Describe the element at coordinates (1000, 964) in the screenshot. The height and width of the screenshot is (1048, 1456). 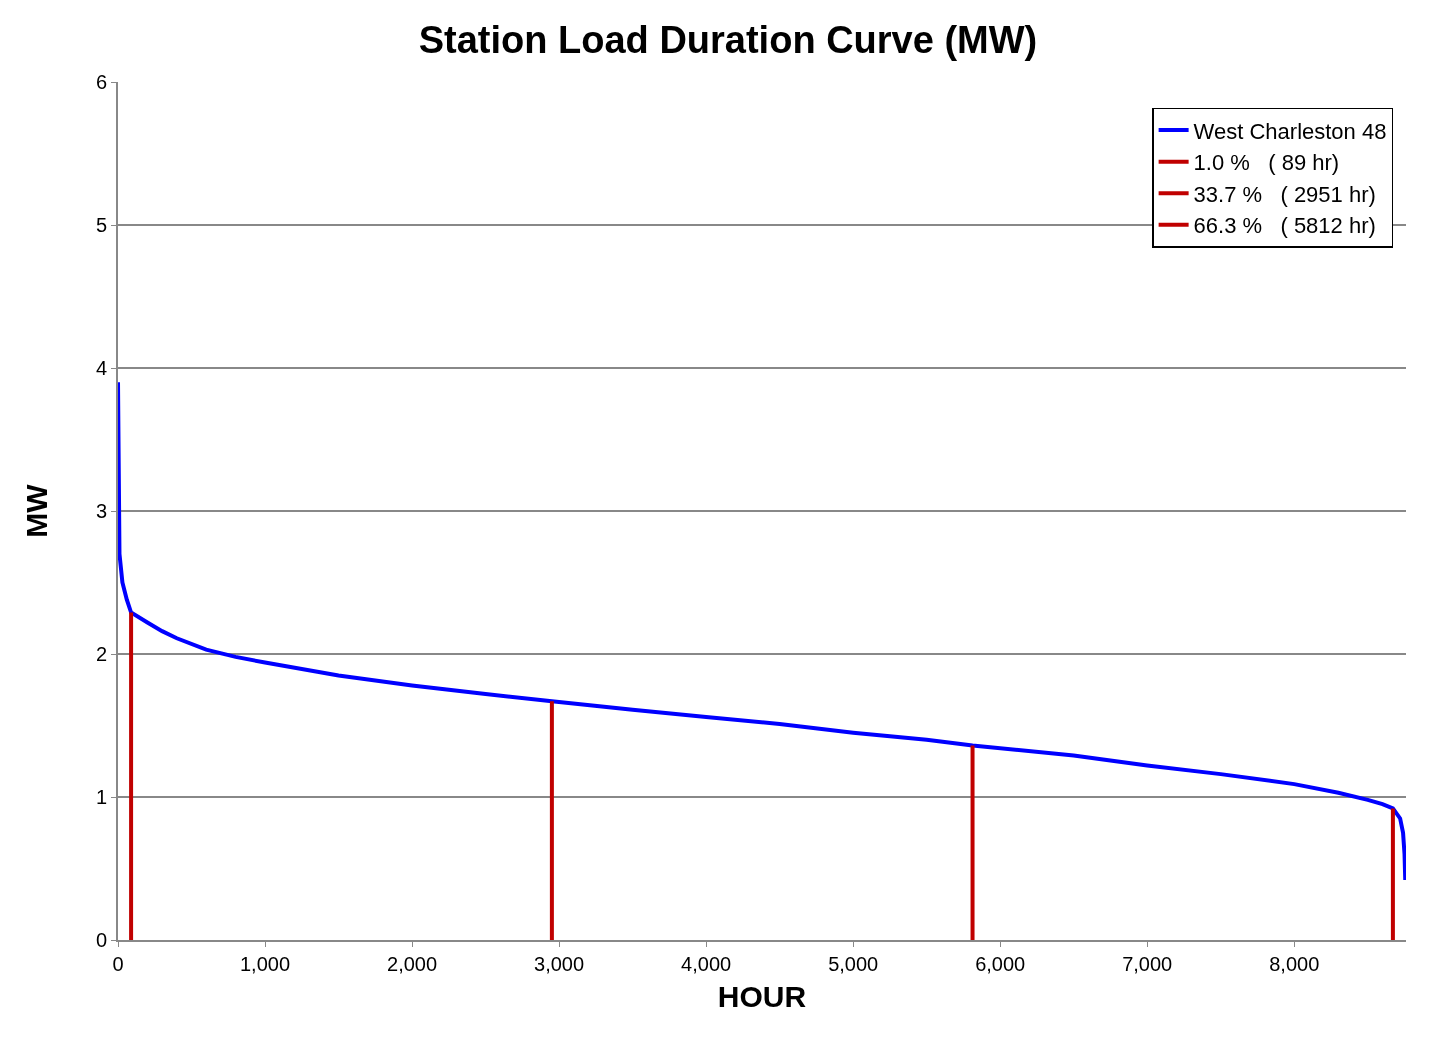
I see `x-tick-label: 6,000` at that location.